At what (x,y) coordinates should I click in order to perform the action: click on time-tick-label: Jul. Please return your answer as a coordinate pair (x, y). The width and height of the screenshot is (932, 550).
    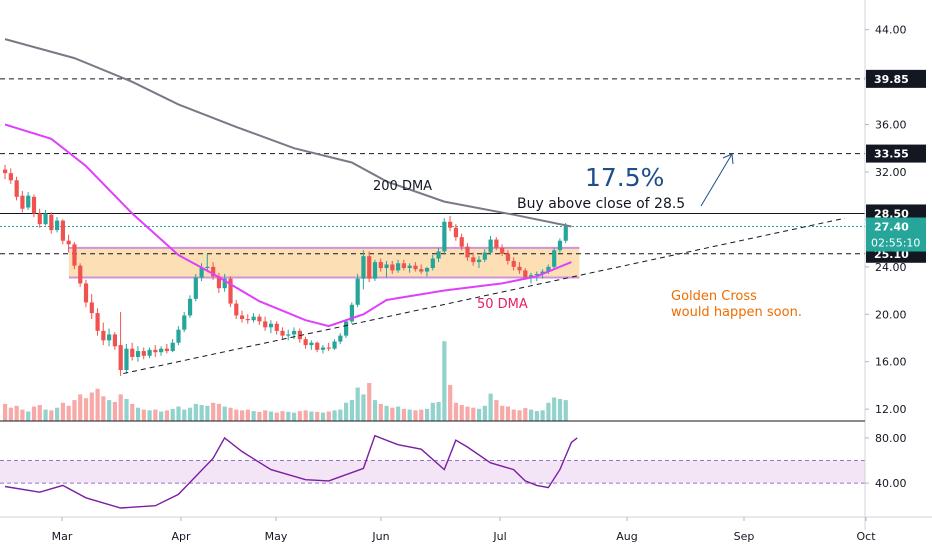
    Looking at the image, I should click on (499, 536).